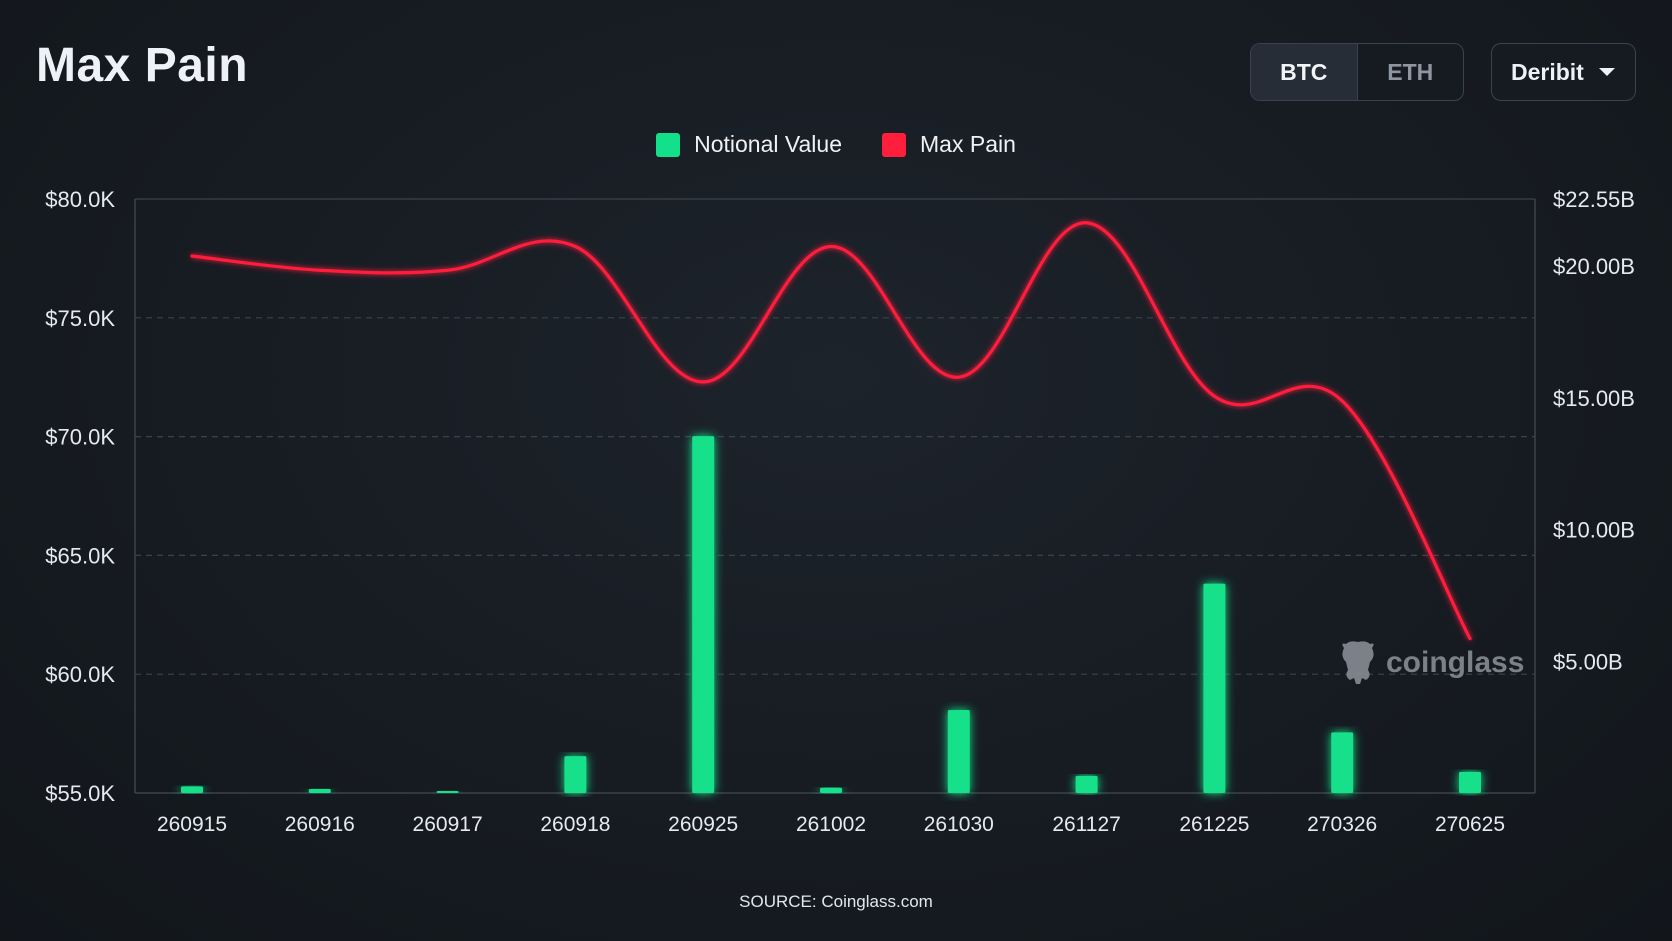 This screenshot has width=1672, height=941. What do you see at coordinates (1410, 71) in the screenshot?
I see `tab-eth: ETH` at bounding box center [1410, 71].